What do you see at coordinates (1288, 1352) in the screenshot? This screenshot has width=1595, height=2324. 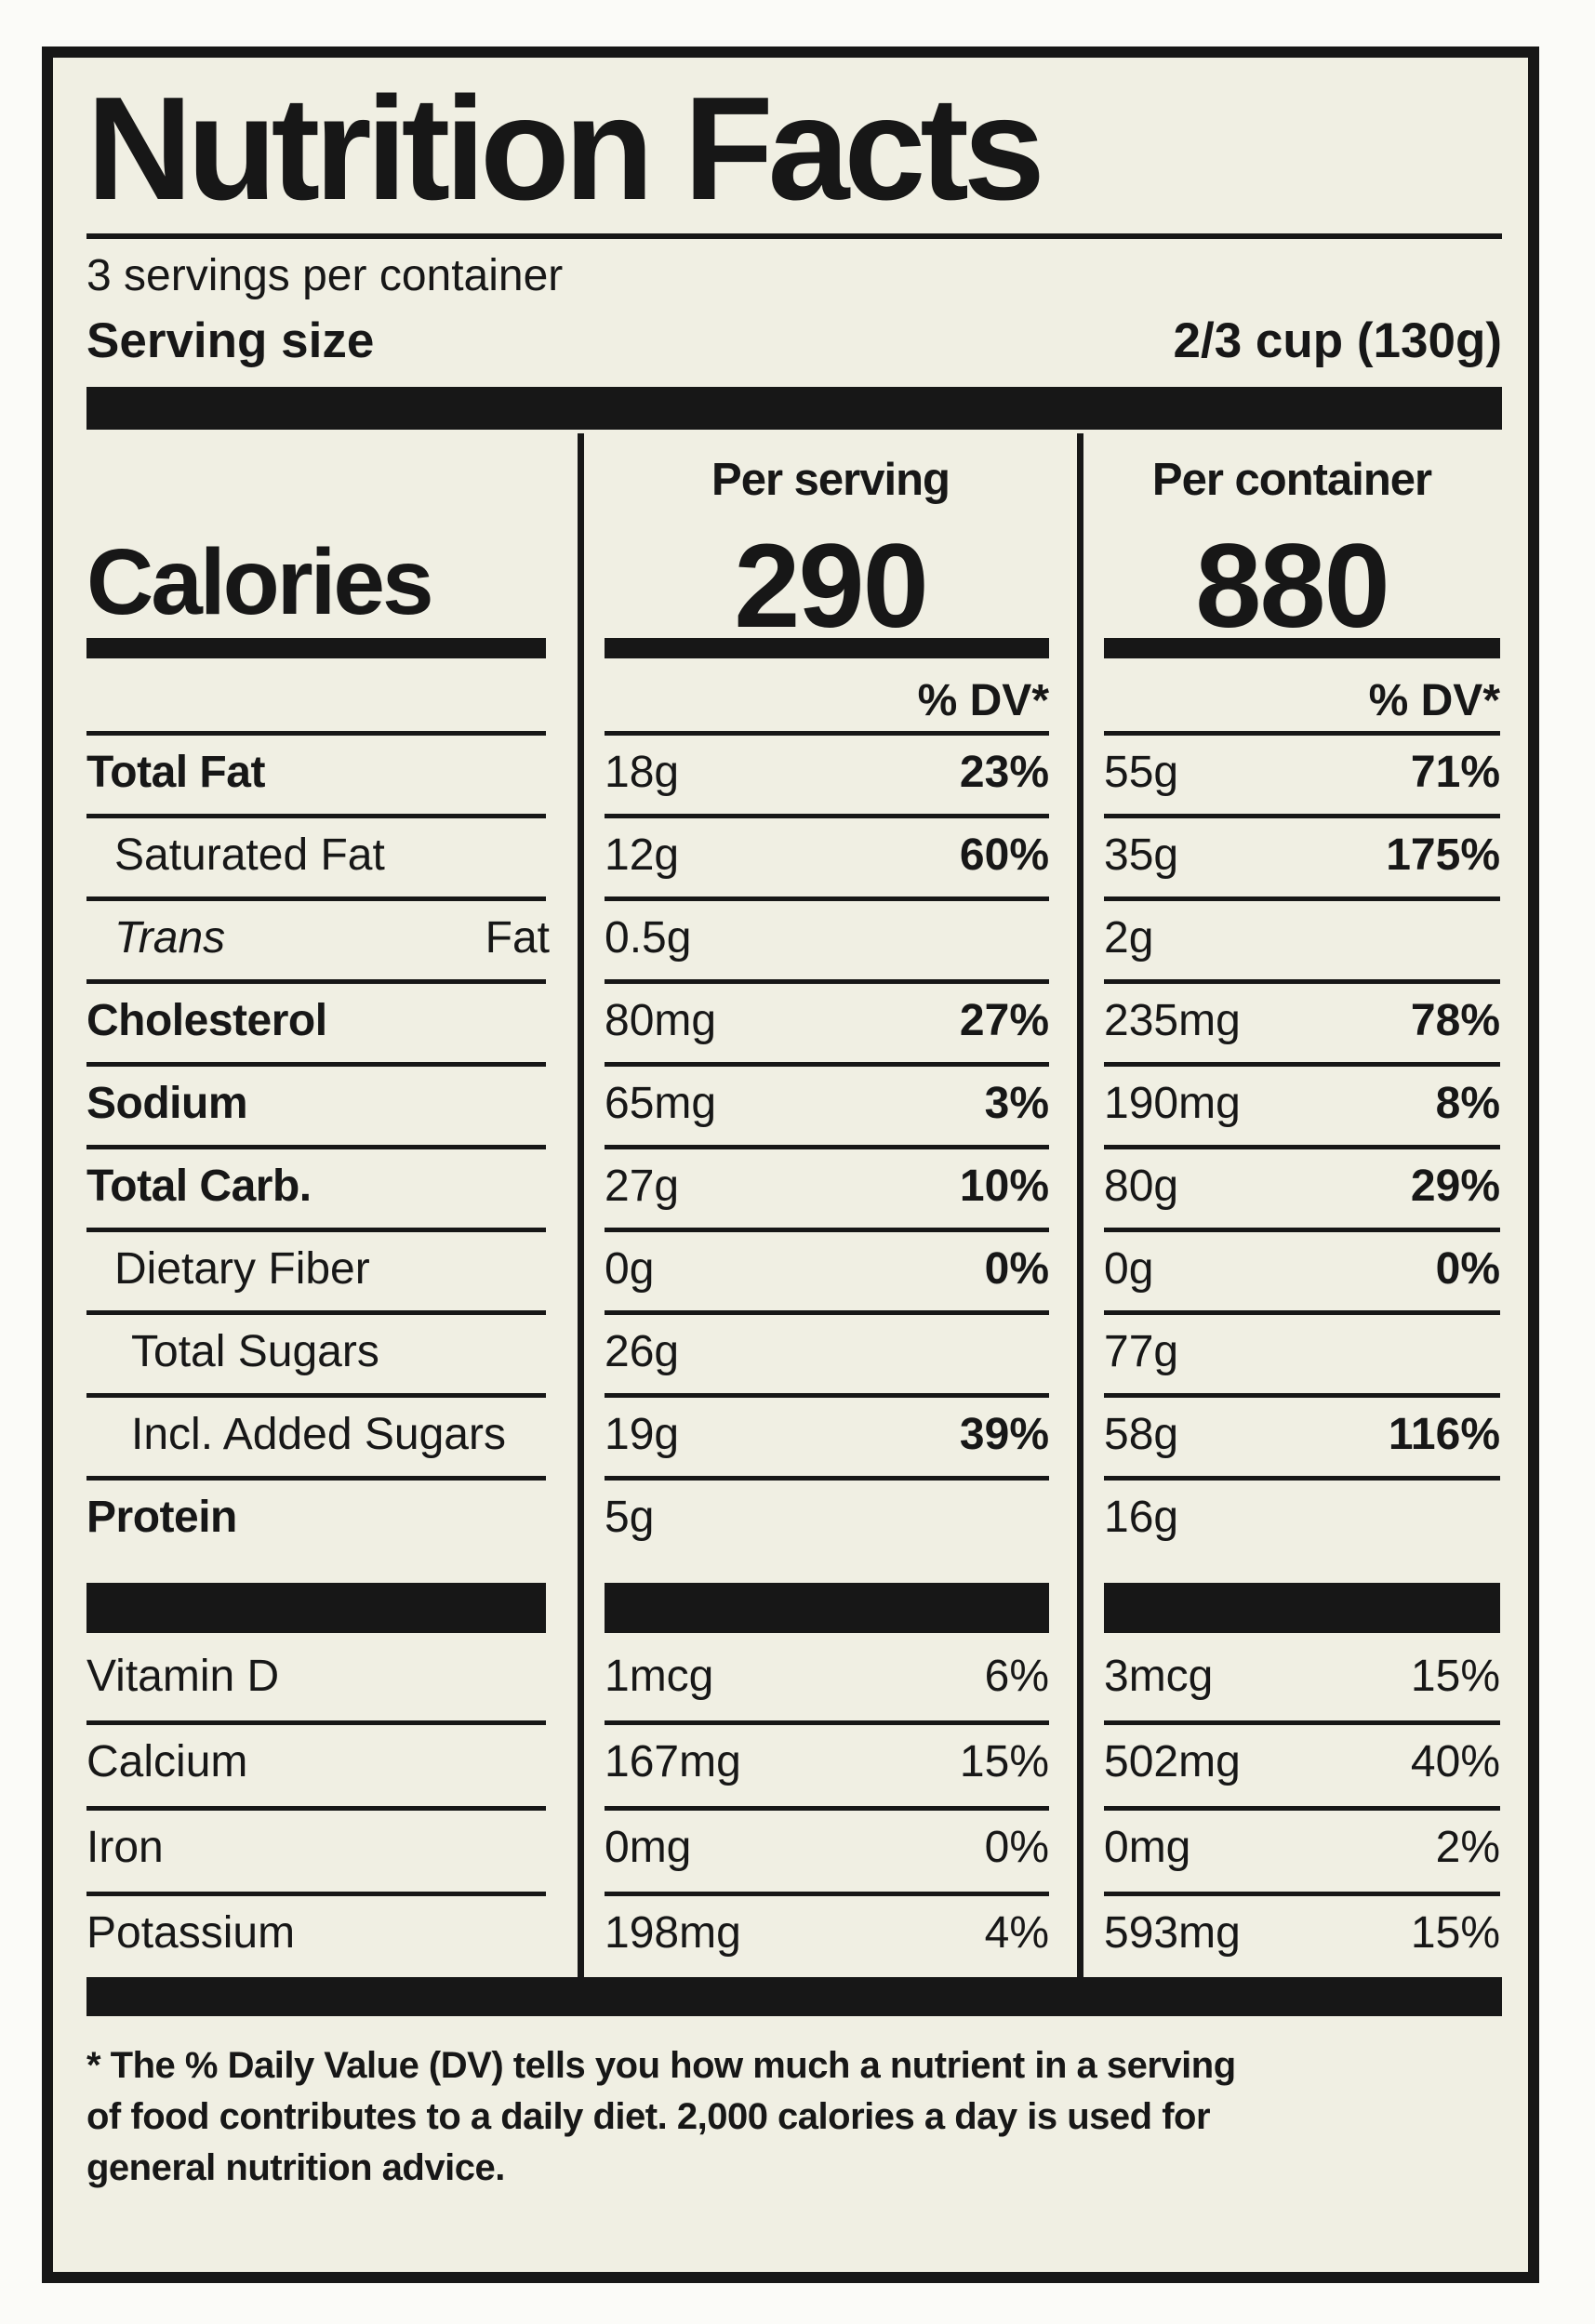 I see `per-container-cell: 77g` at bounding box center [1288, 1352].